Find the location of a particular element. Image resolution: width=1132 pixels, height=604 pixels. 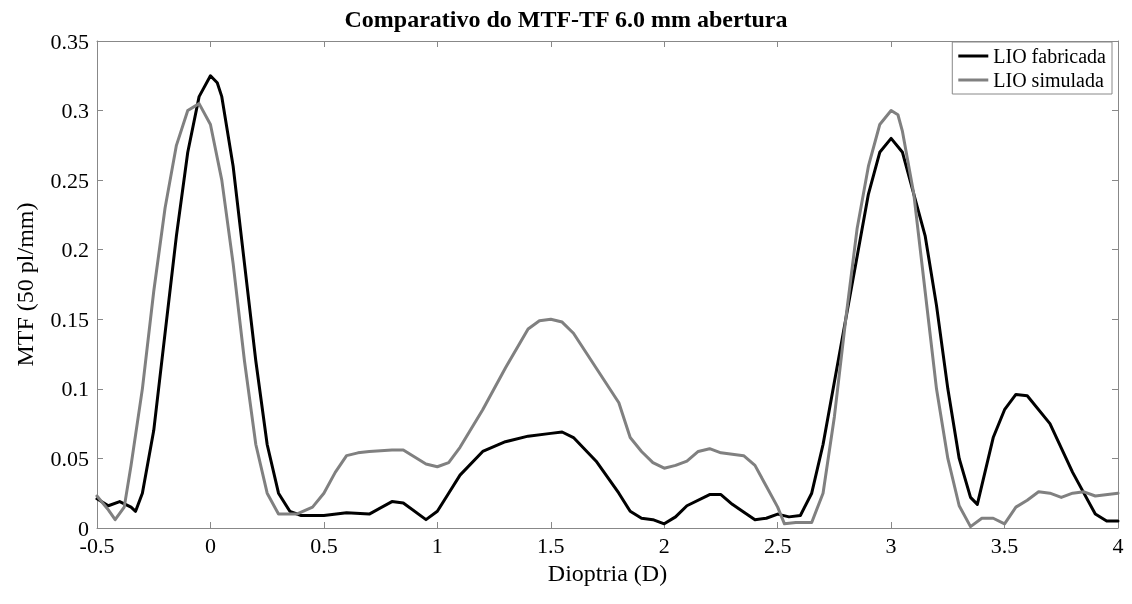

x-tick-label: 1 is located at coordinates (437, 545).